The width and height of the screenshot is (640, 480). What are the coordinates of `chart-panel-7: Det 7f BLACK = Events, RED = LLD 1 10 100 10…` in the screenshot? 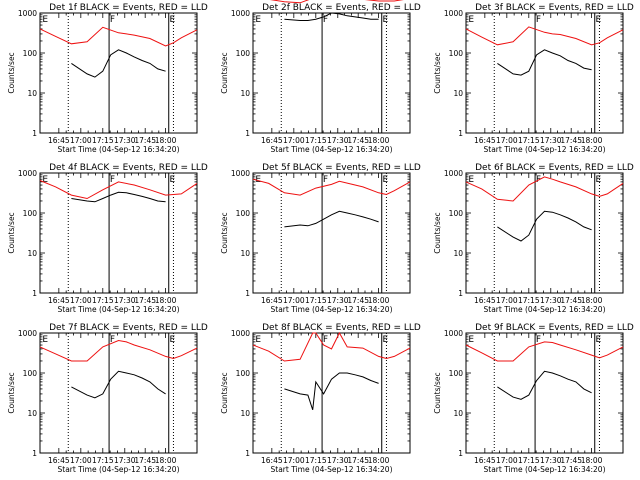 It's located at (107, 398).